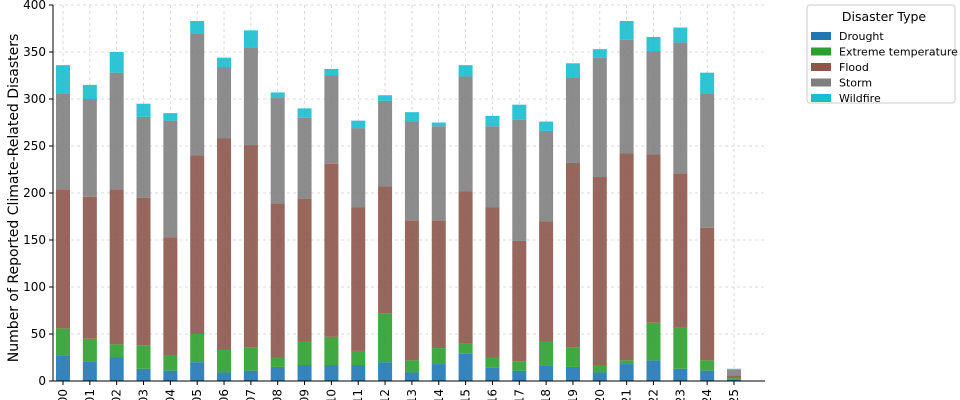 This screenshot has height=400, width=960. Describe the element at coordinates (519, 394) in the screenshot. I see `x-tick-label: 17` at that location.